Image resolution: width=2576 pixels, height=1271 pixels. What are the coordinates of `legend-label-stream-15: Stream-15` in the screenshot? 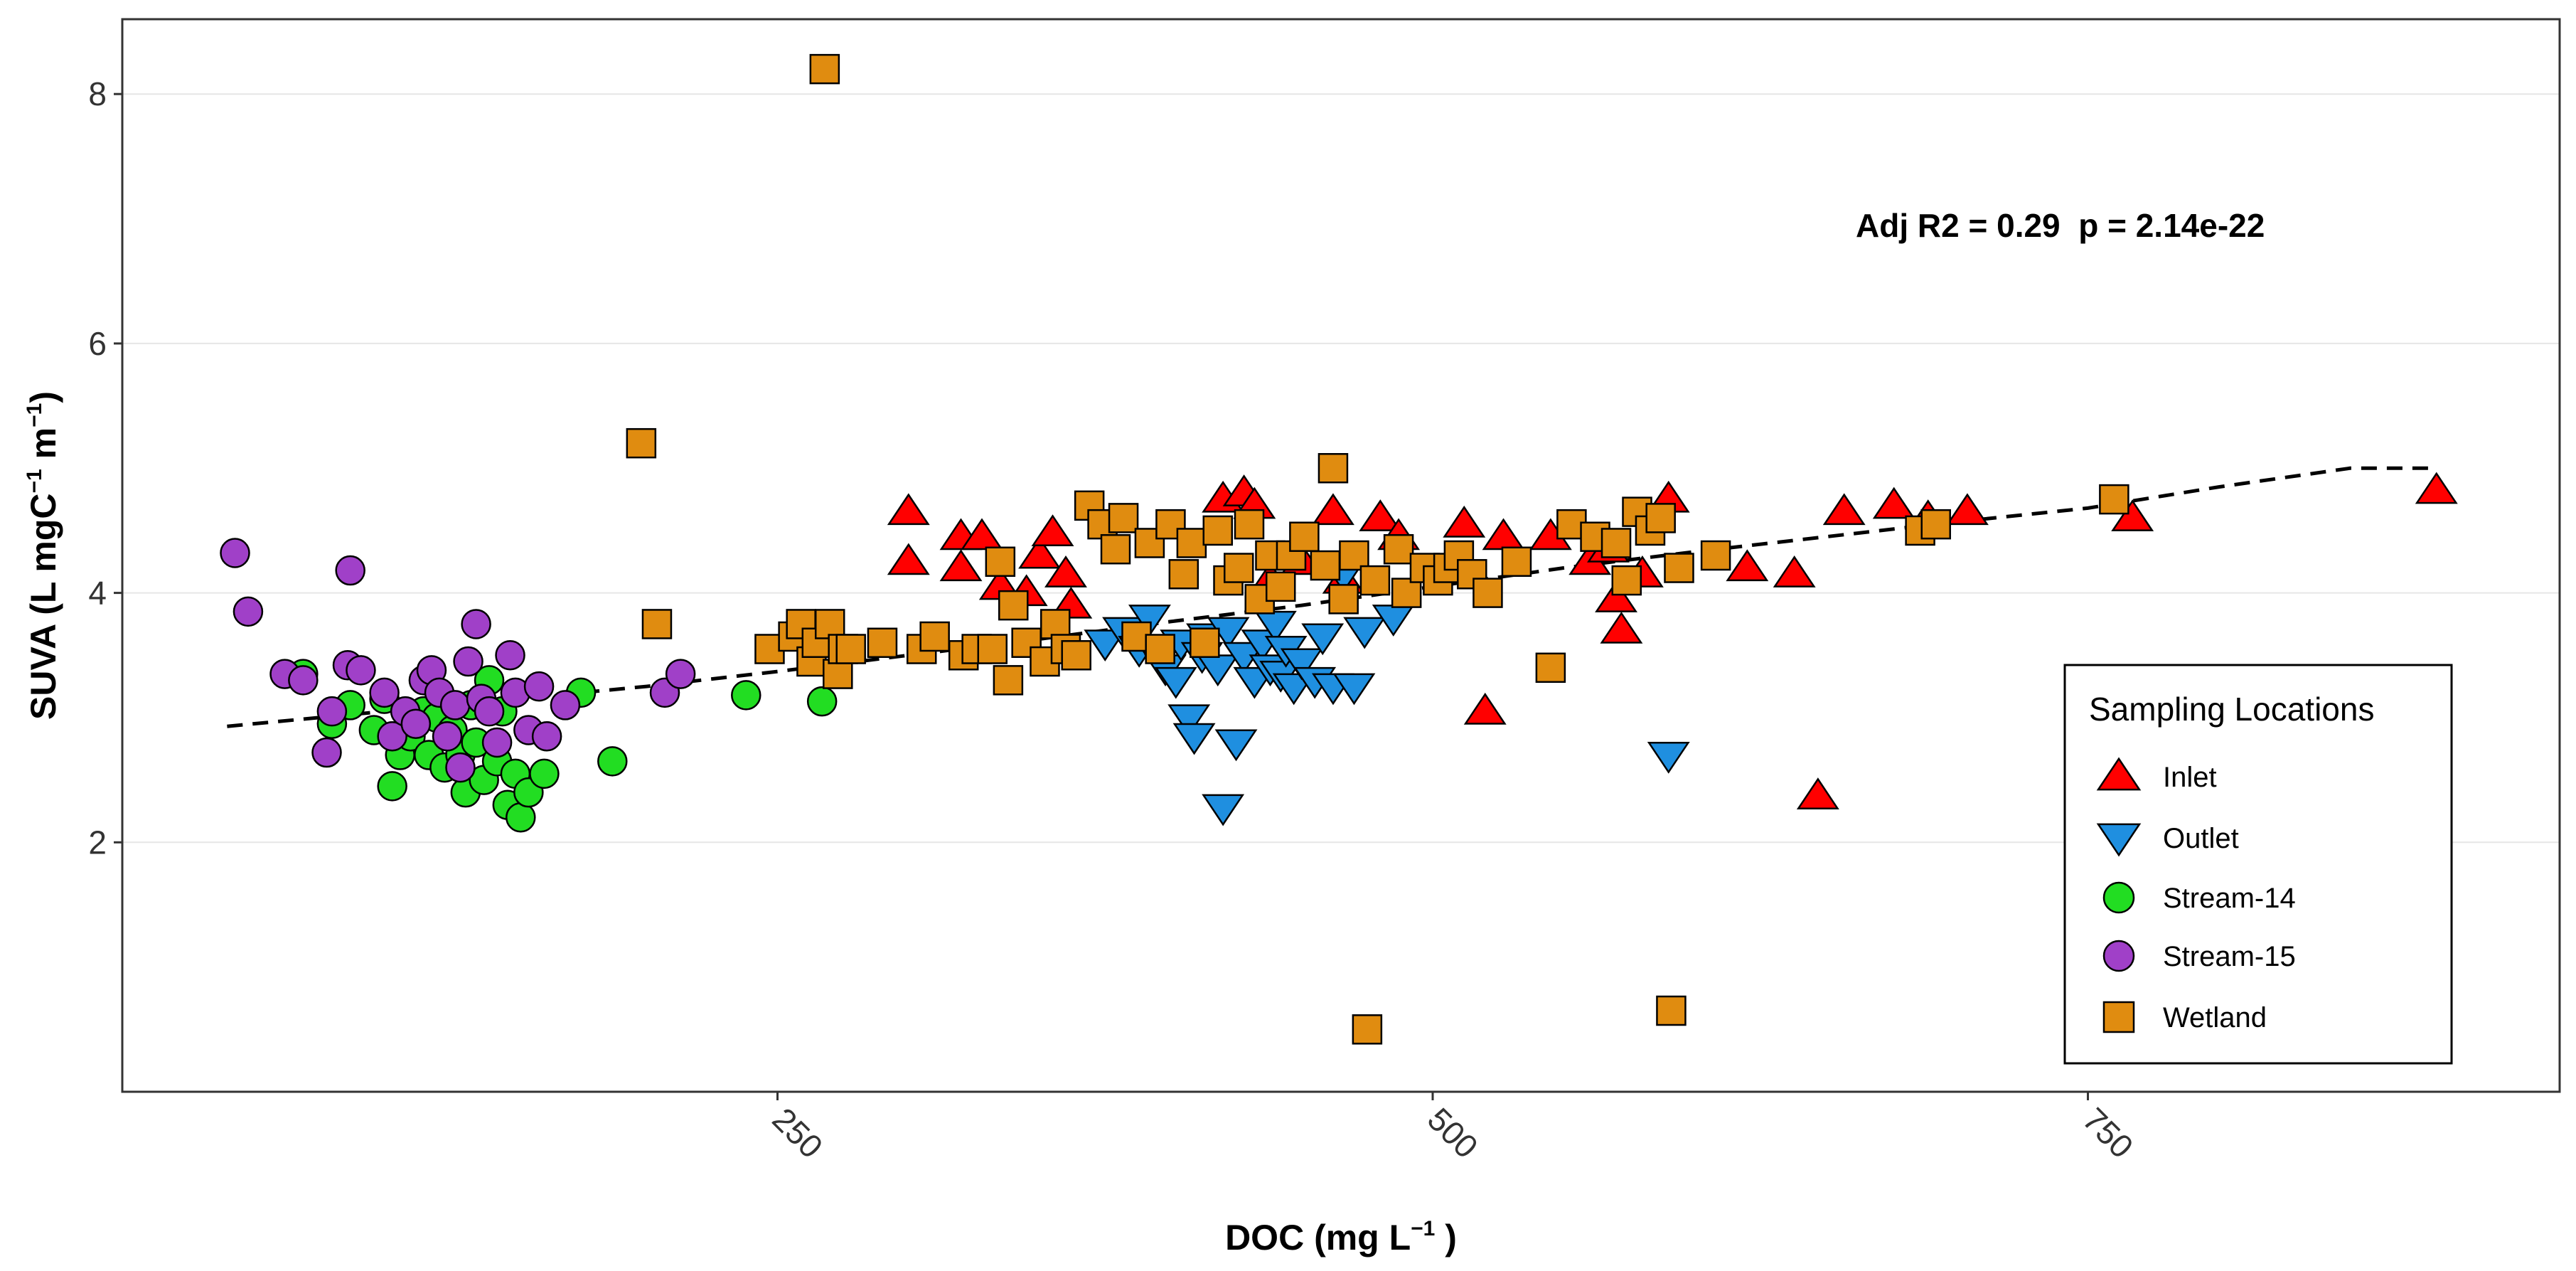 It's located at (2229, 956).